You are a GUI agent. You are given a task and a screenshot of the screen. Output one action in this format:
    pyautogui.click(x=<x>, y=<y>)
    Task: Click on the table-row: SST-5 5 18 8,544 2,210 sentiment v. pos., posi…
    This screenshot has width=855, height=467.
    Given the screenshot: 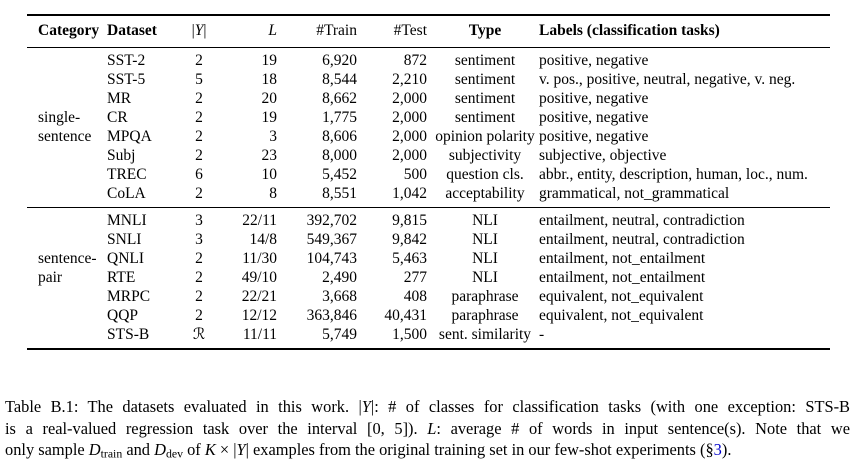 What is the action you would take?
    pyautogui.click(x=428, y=79)
    